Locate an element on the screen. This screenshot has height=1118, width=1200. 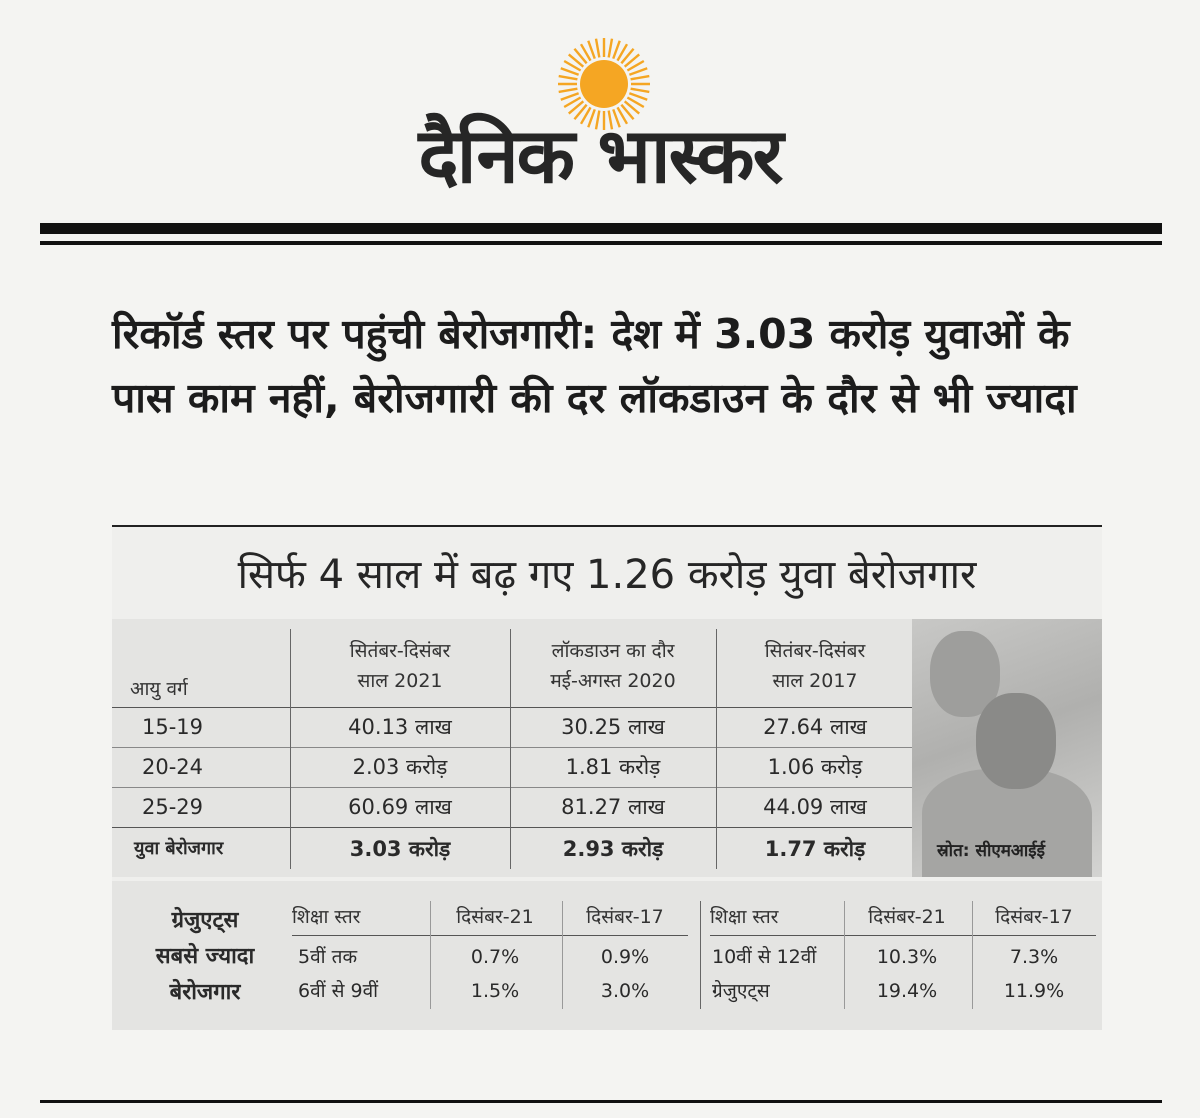
col-header-2017-line1: सितंबर-दिसंबर is located at coordinates (815, 651).